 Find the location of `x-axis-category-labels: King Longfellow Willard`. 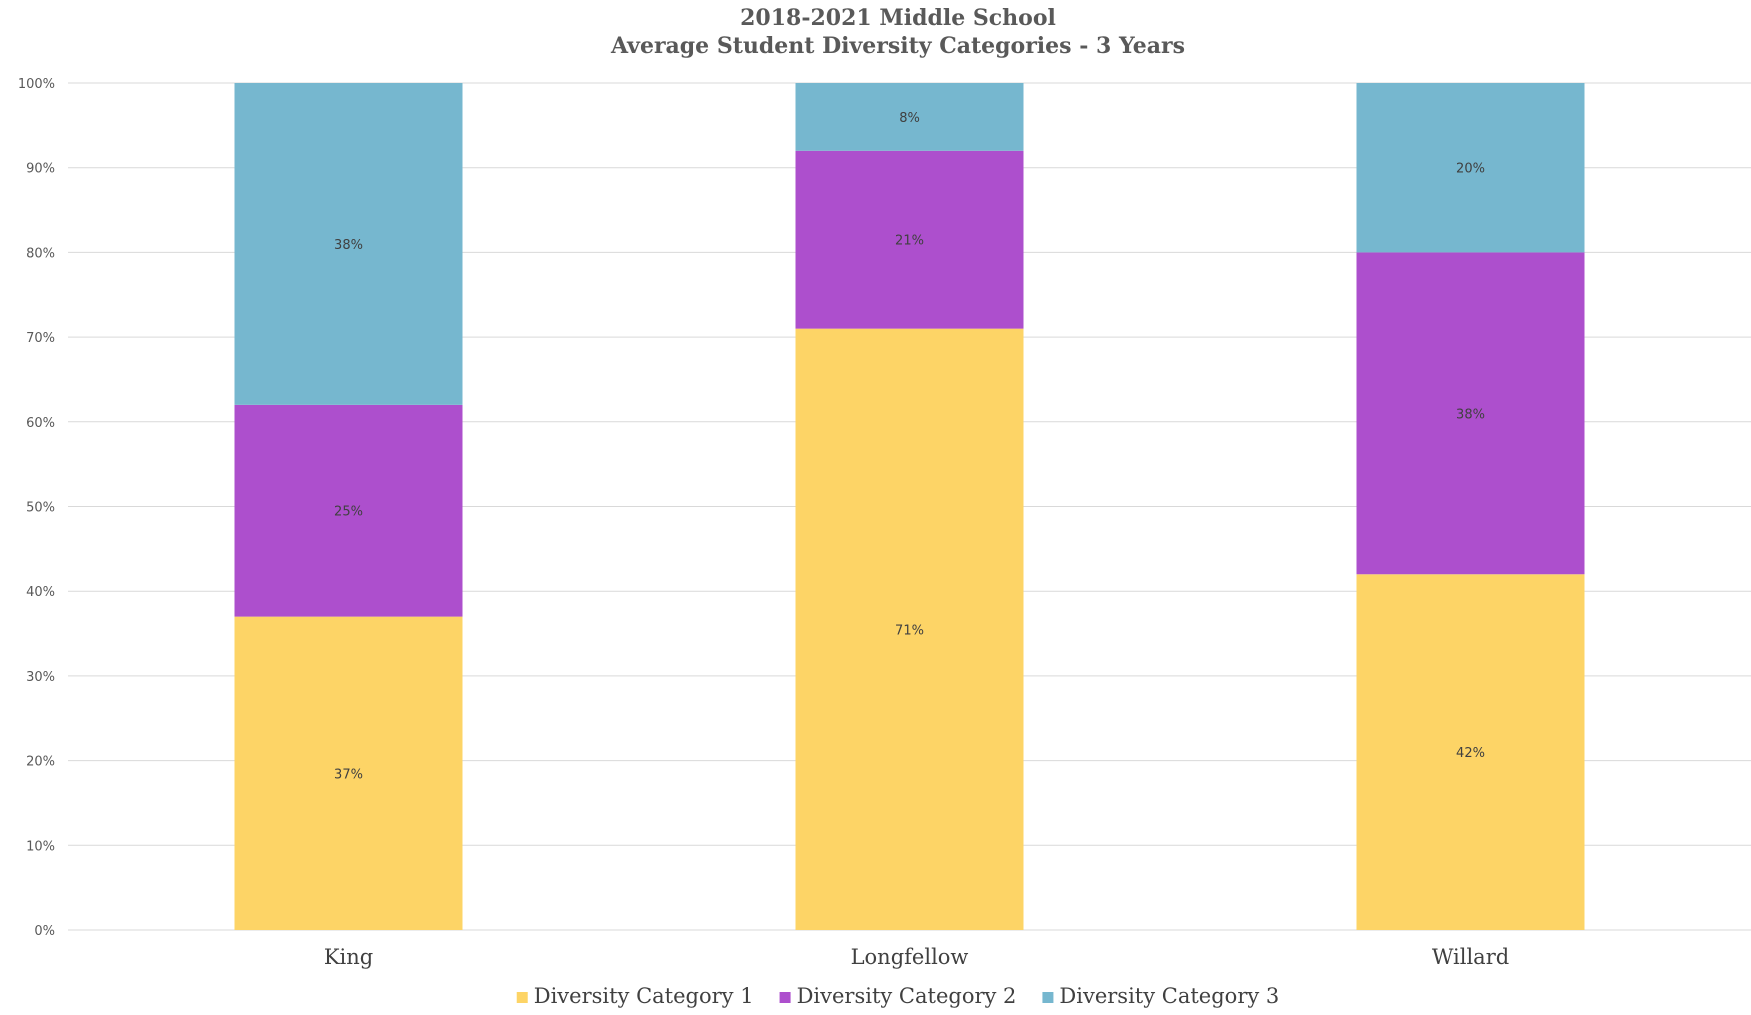

x-axis-category-labels: King Longfellow Willard is located at coordinates (916, 957).